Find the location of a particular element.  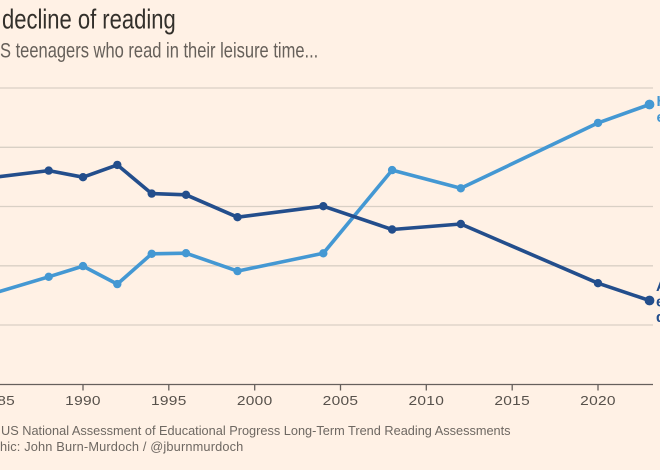

svg-text: 2000 is located at coordinates (255, 401).